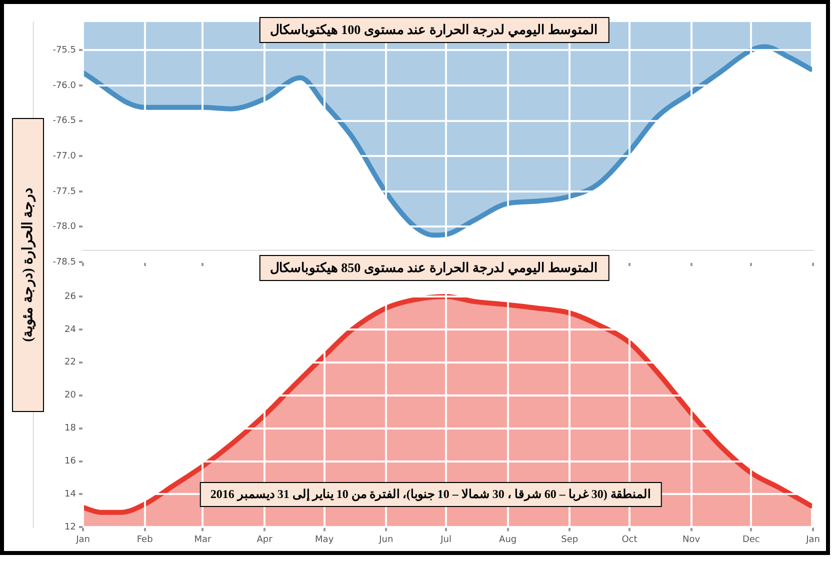  I want to click on y-tick-label: 14, so click(70, 495).